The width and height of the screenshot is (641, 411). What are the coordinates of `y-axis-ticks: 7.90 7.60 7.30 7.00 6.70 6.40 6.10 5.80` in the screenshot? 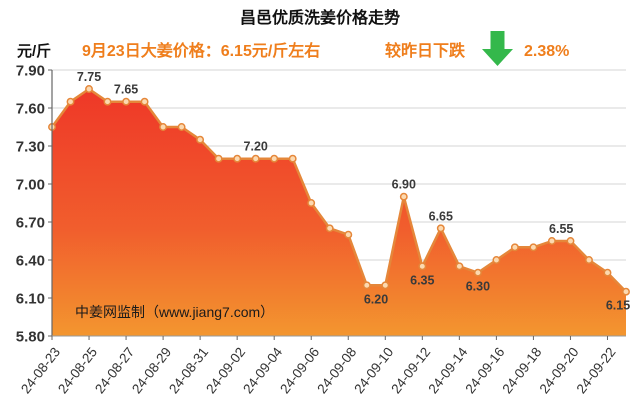 It's located at (34, 204).